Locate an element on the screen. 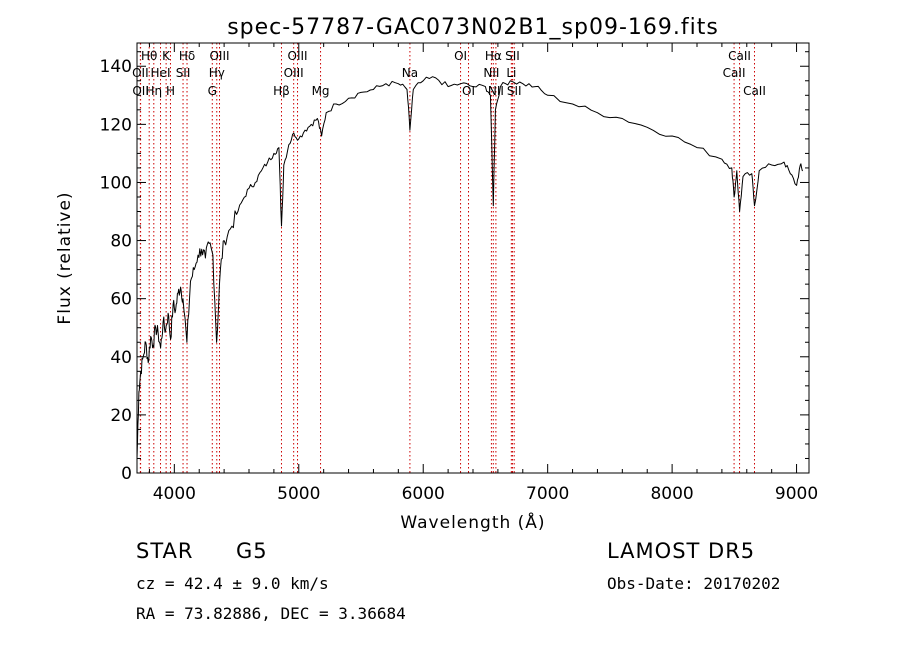 Image resolution: width=900 pixels, height=649 pixels. x-axis-label: Wavelength (Å) is located at coordinates (472, 522).